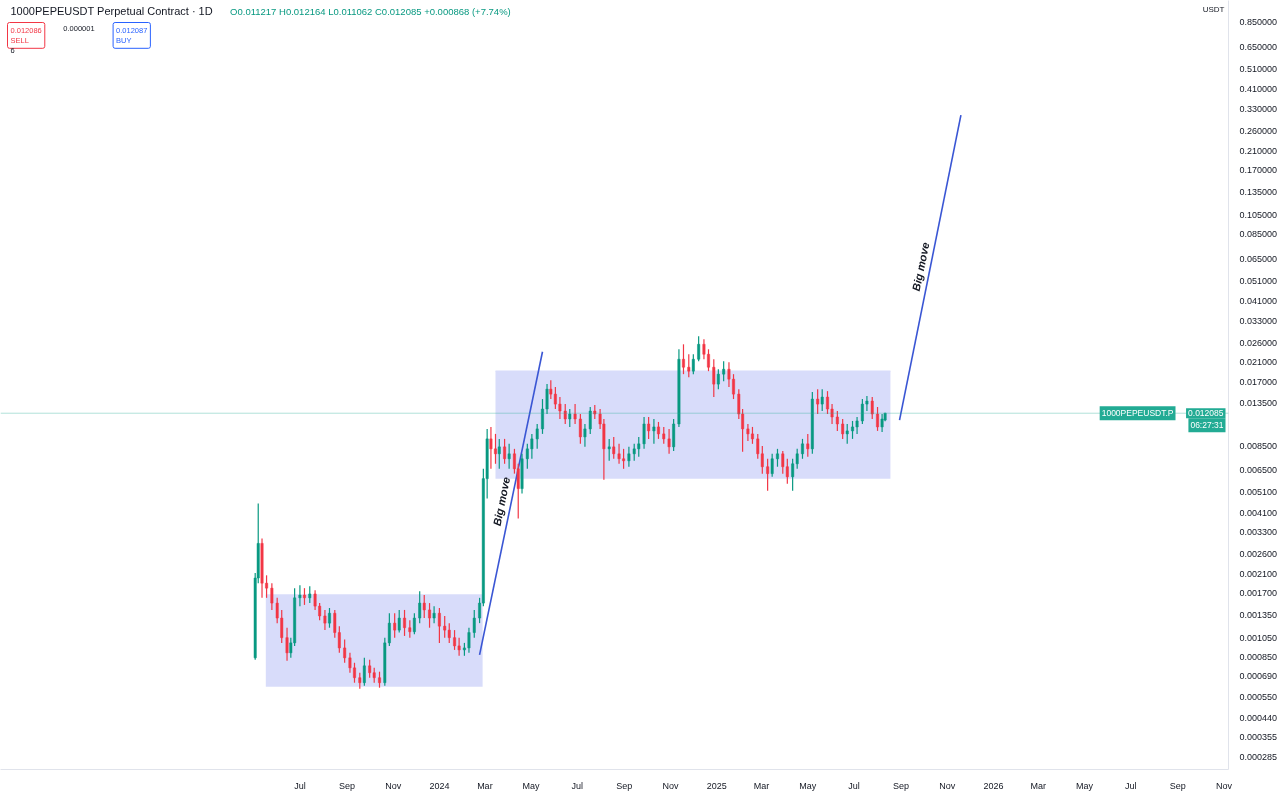 The width and height of the screenshot is (1280, 793). Describe the element at coordinates (1213, 9) in the screenshot. I see `y-axis-title: USDT` at that location.